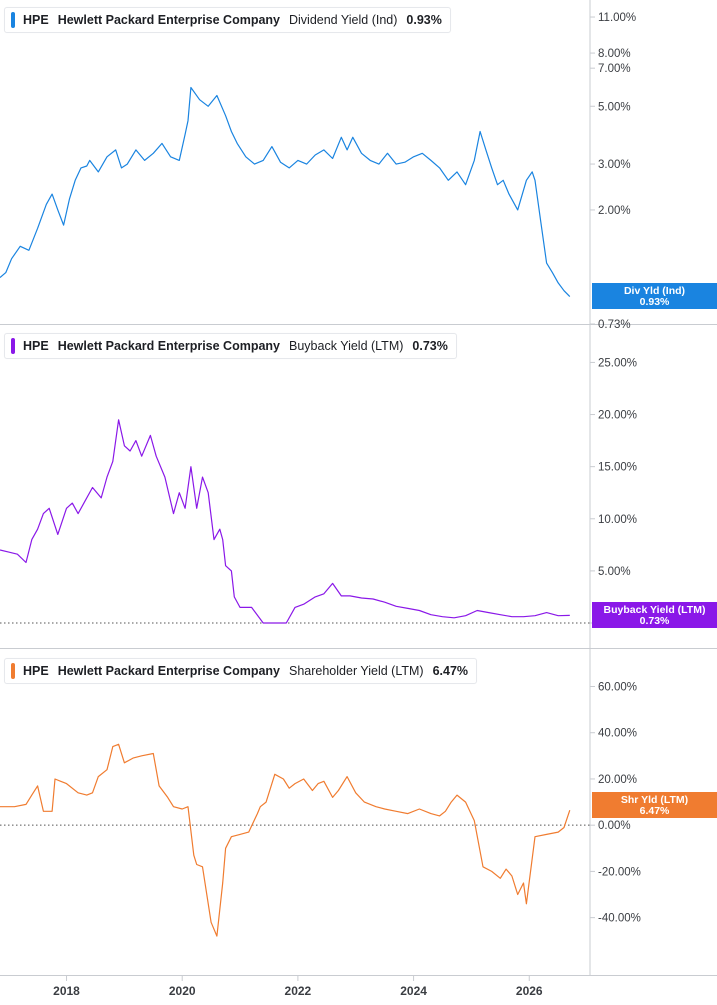  What do you see at coordinates (13, 346) in the screenshot?
I see `legend-swatch-buyback` at bounding box center [13, 346].